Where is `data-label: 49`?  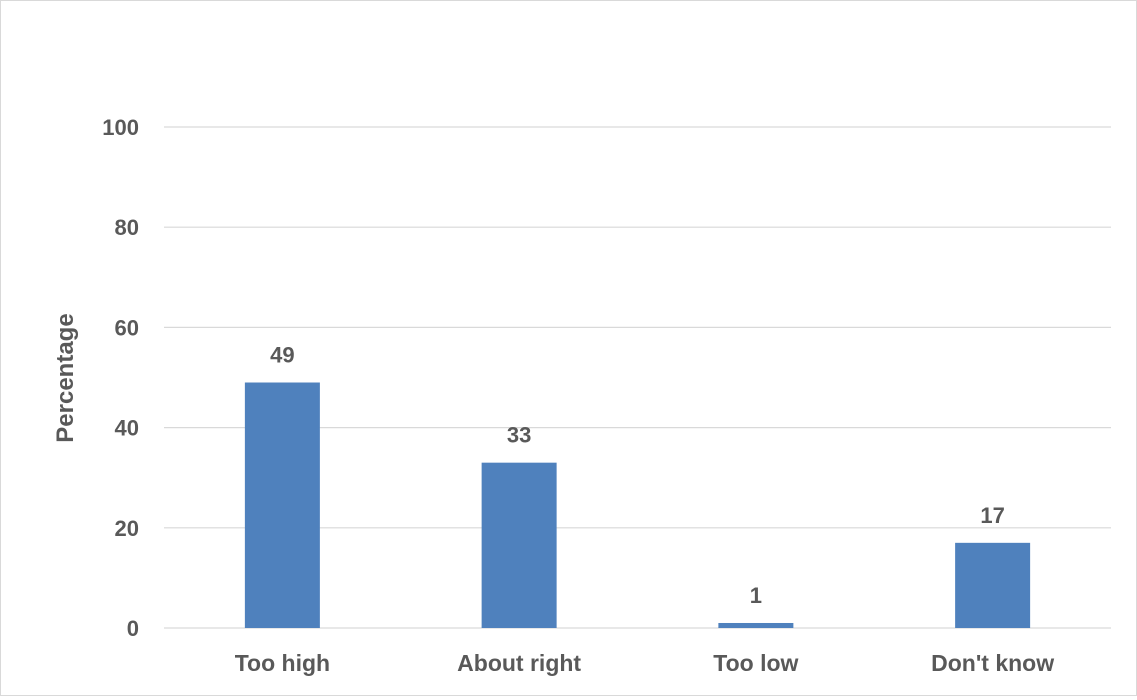 data-label: 49 is located at coordinates (282, 355).